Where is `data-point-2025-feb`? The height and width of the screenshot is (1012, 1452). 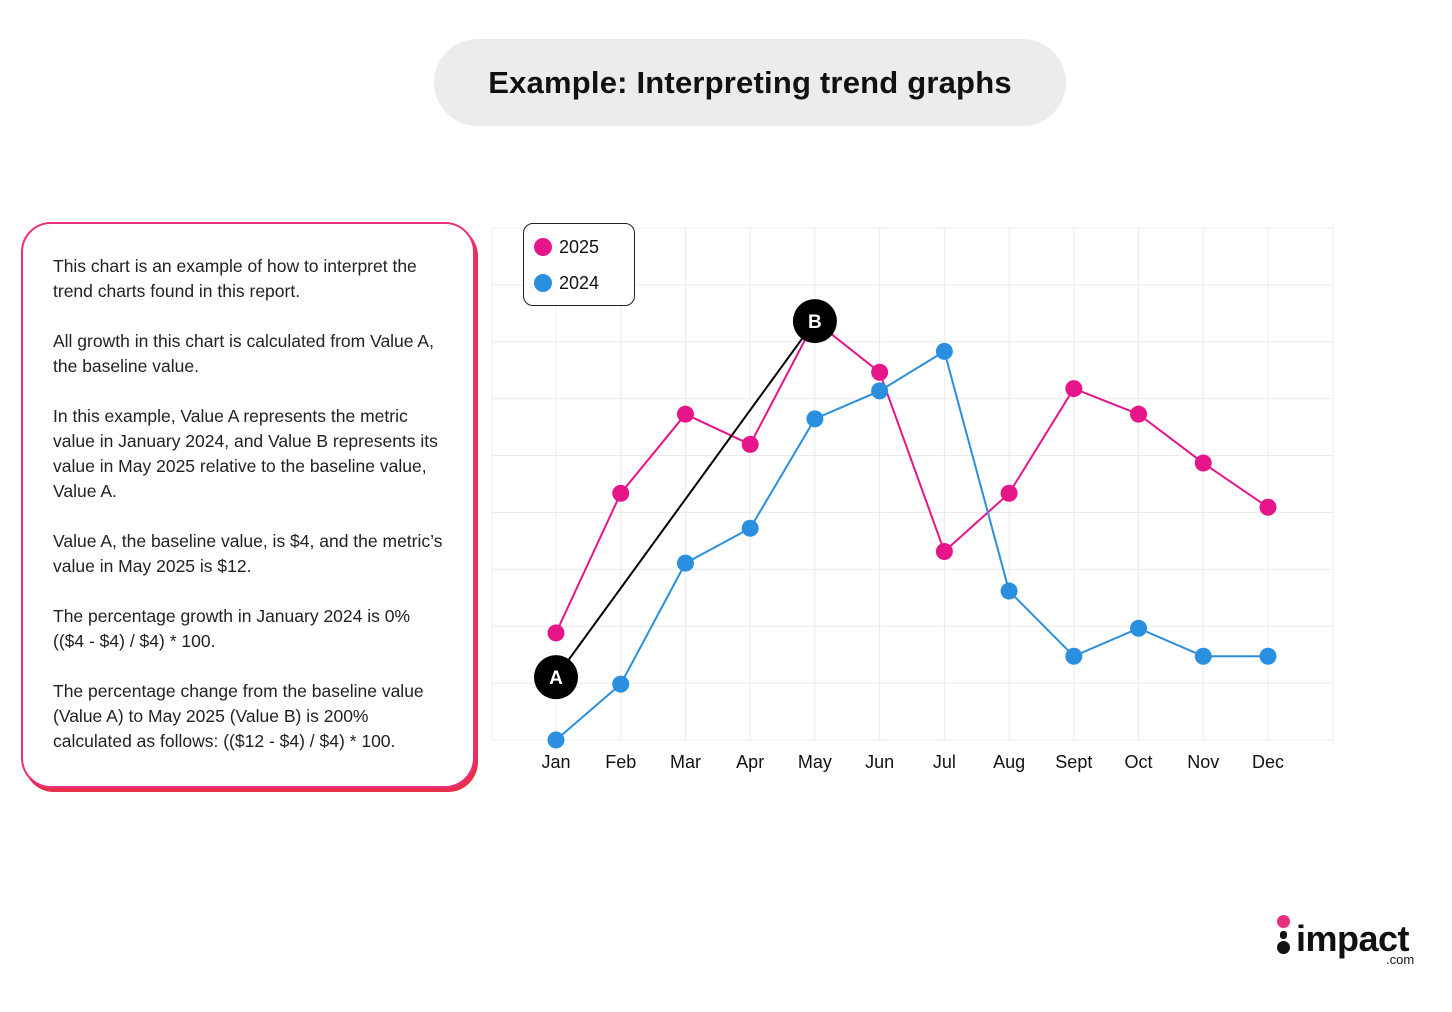 data-point-2025-feb is located at coordinates (621, 493).